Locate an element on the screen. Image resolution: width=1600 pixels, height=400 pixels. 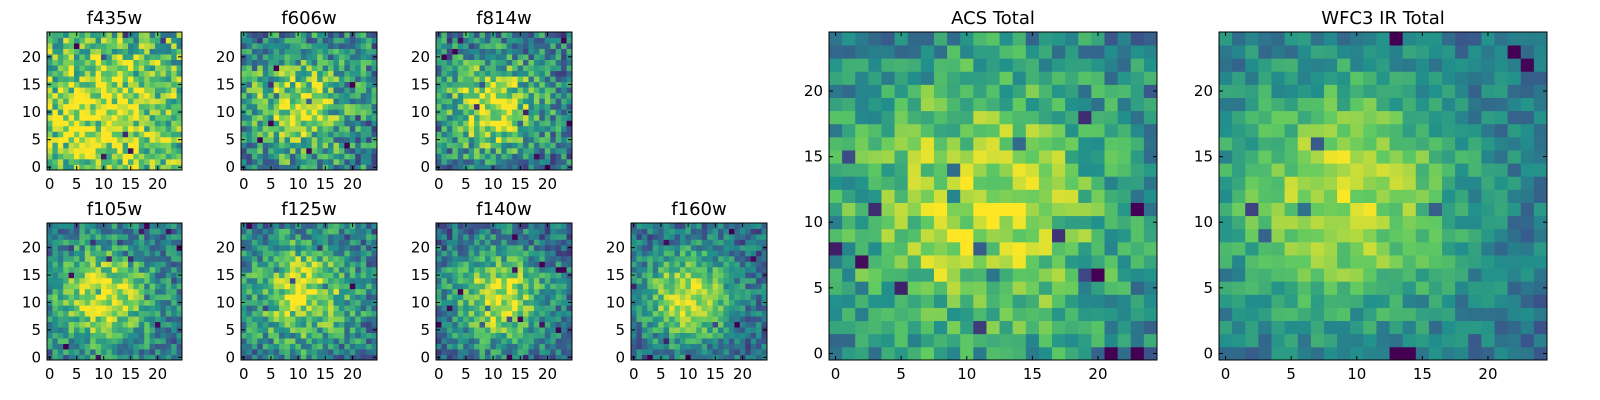
x-tick-label: 0 is located at coordinates (439, 184).